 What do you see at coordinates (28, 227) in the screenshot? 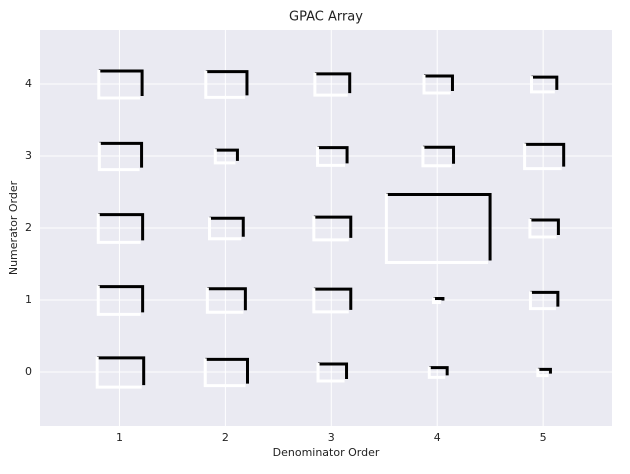
I see `y-tick-label: 2` at bounding box center [28, 227].